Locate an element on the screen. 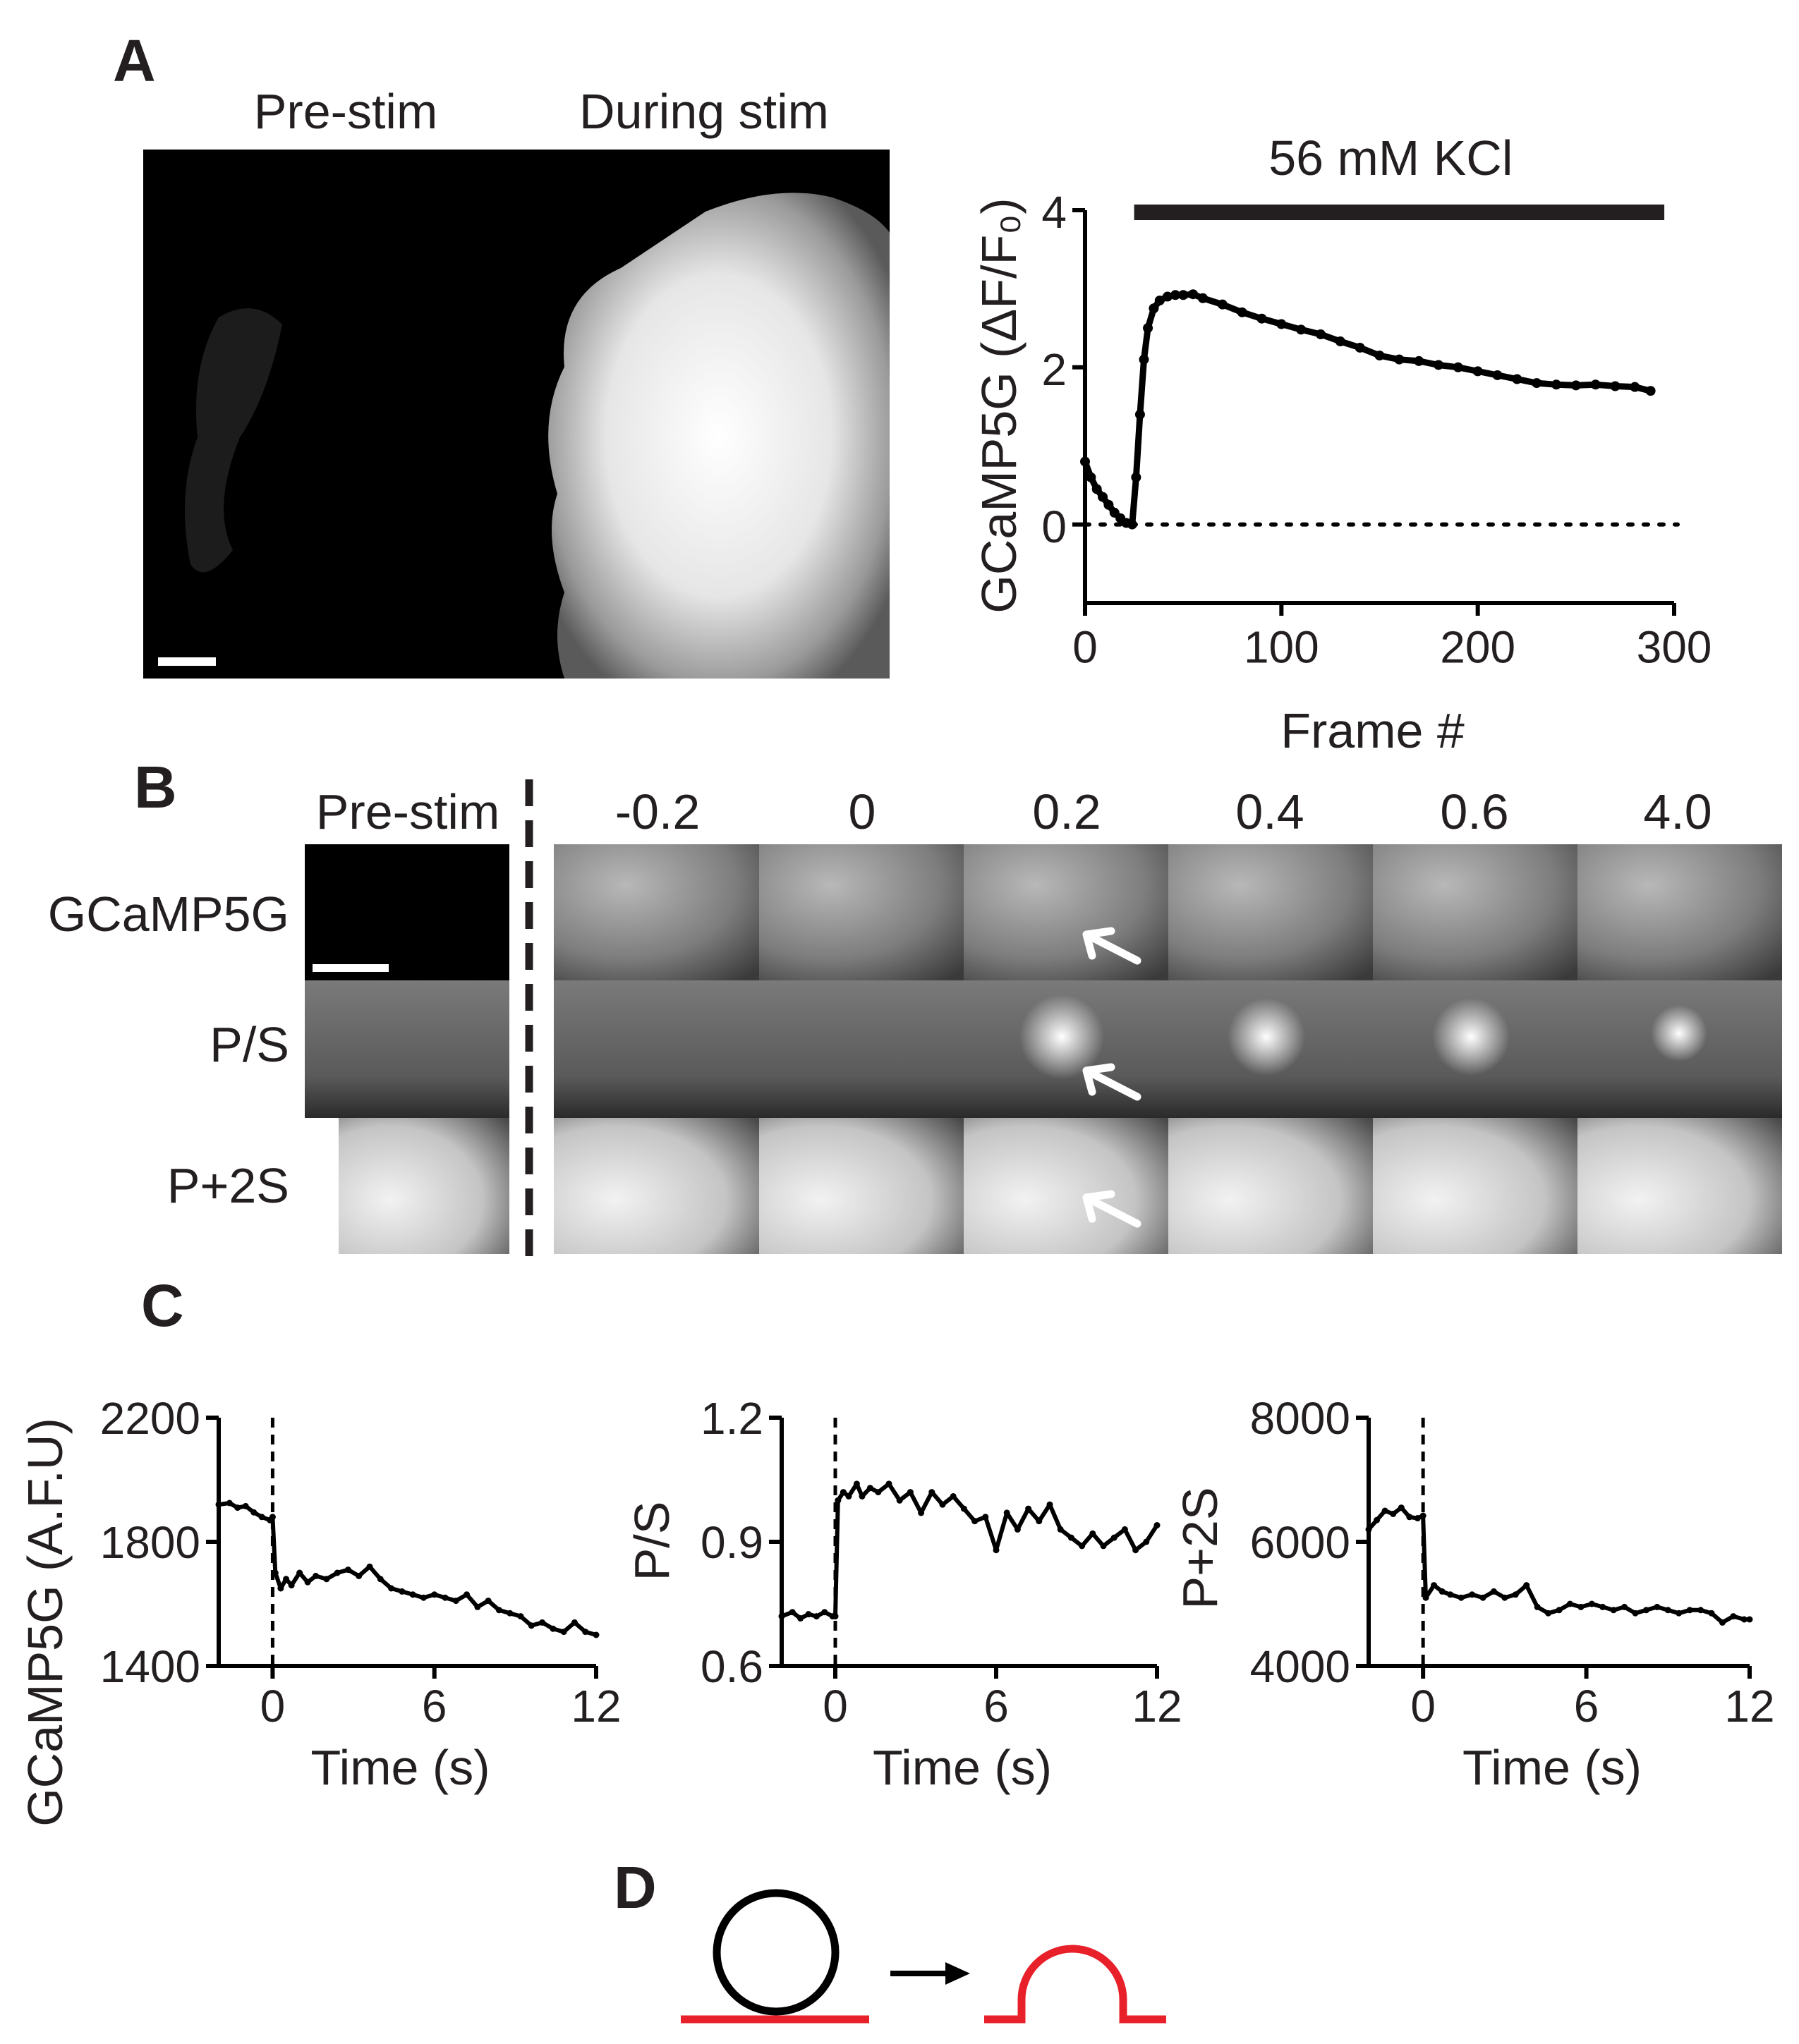 This screenshot has width=1799, height=2044. y-tick-label: 0.9 is located at coordinates (732, 1542).